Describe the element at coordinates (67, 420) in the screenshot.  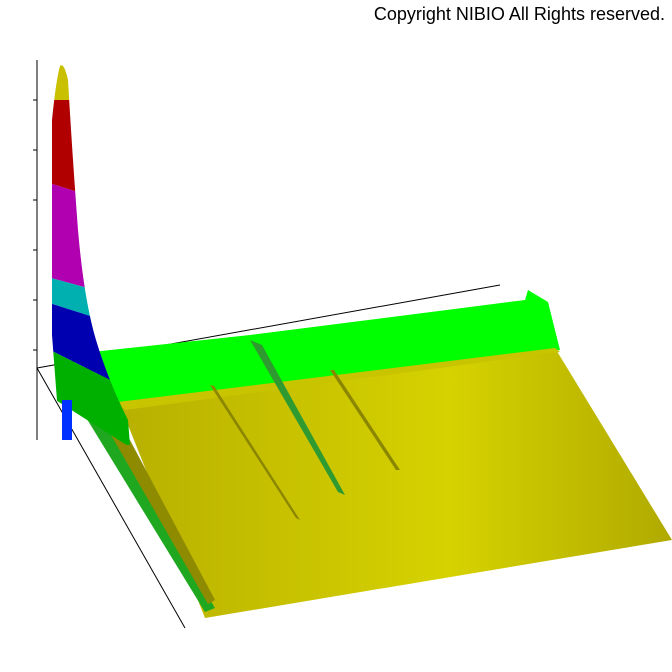
I see `peak-base` at that location.